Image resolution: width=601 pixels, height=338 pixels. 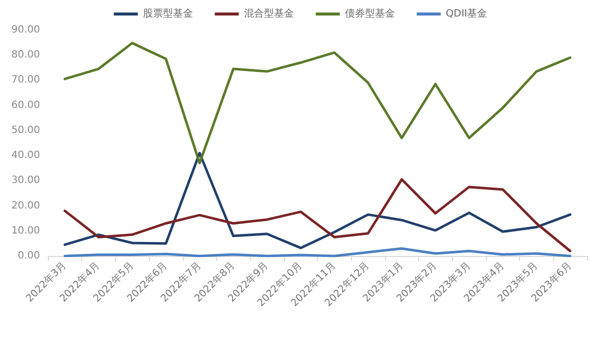 What do you see at coordinates (25, 156) in the screenshot?
I see `y-tick-label: 40.00` at bounding box center [25, 156].